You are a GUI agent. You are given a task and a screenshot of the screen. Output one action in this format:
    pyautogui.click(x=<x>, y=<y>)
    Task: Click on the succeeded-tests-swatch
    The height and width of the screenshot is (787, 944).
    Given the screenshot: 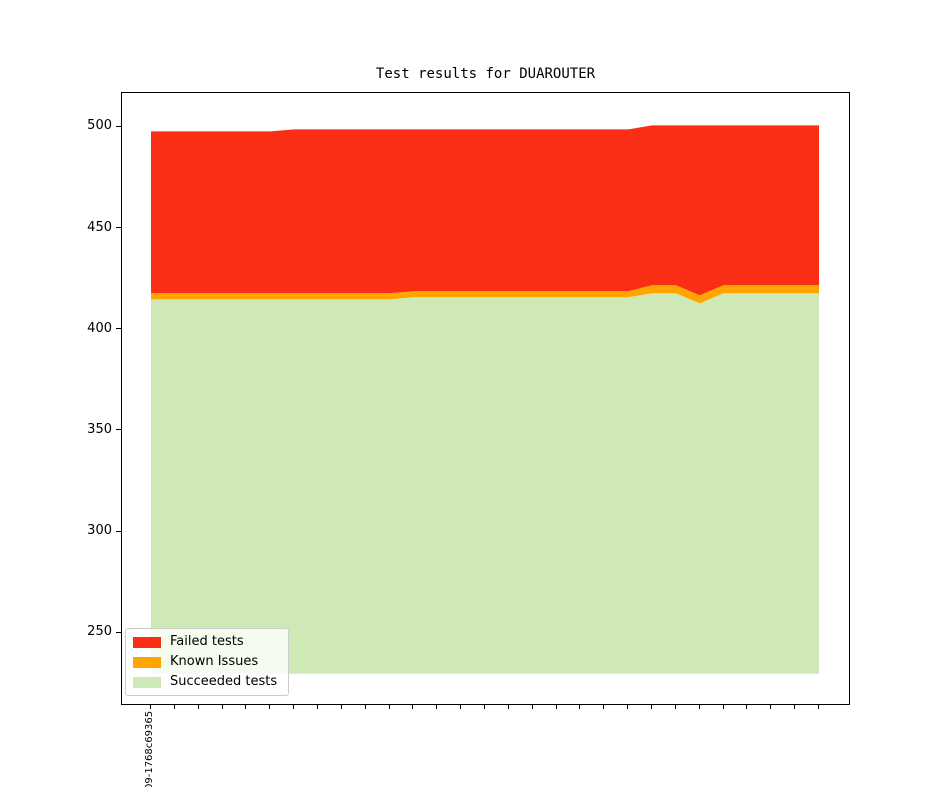 What is the action you would take?
    pyautogui.click(x=147, y=682)
    